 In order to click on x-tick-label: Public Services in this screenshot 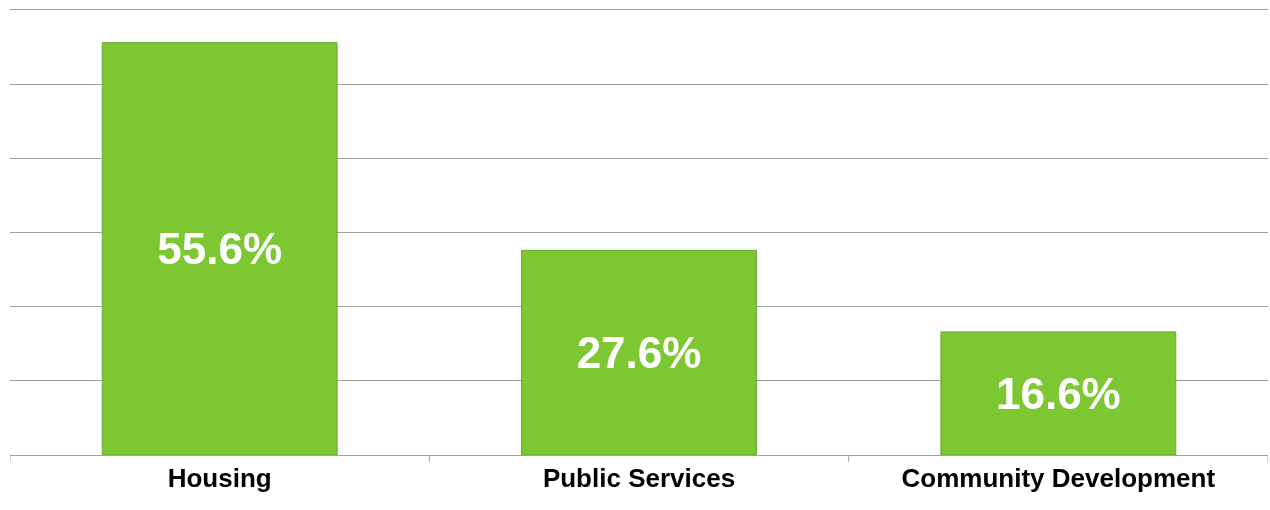, I will do `click(639, 478)`.